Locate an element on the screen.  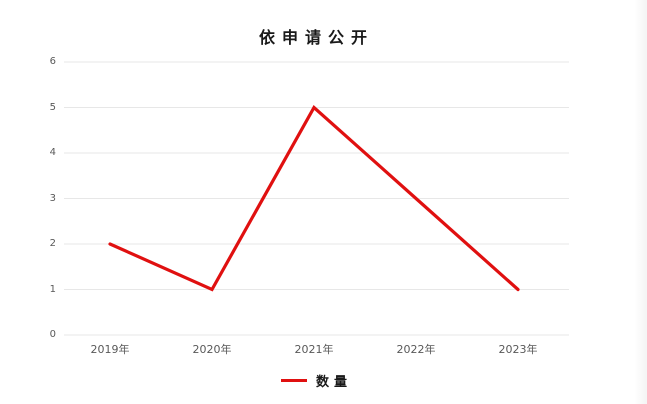
y-axis-tick-label: 1 is located at coordinates (52, 289).